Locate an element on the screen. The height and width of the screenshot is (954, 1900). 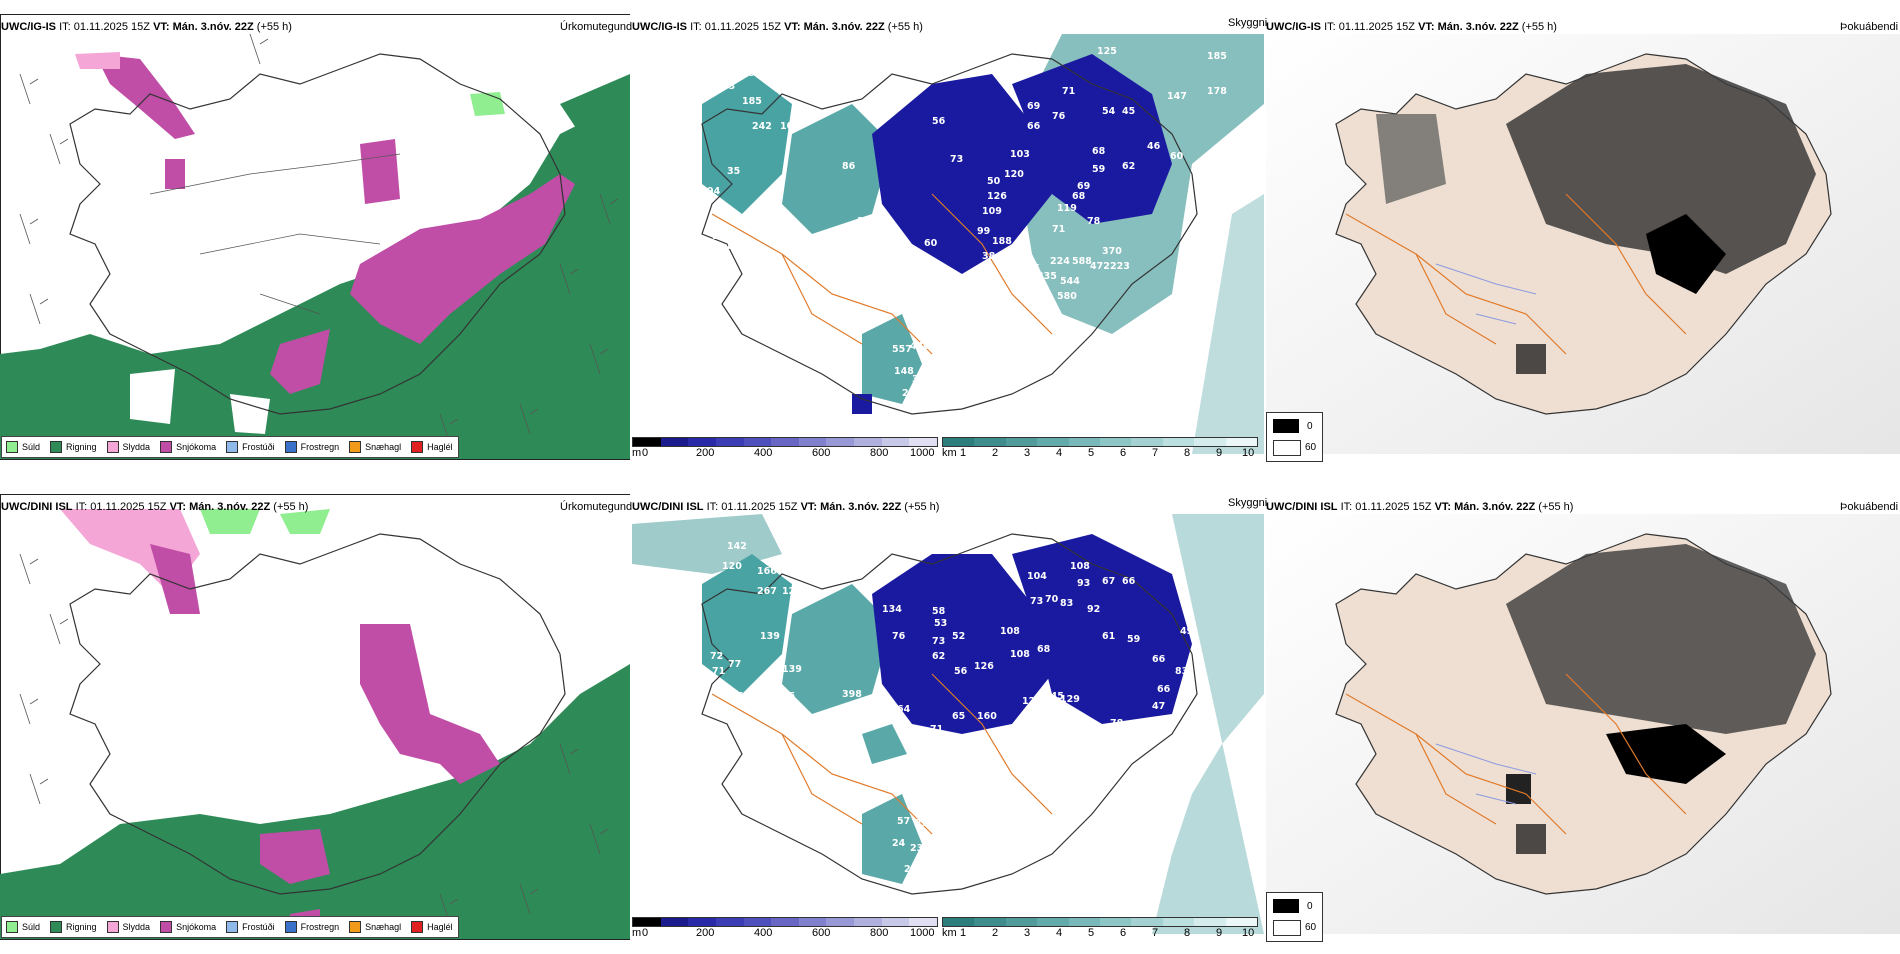
fog-legend-light-swatch is located at coordinates (1287, 928).